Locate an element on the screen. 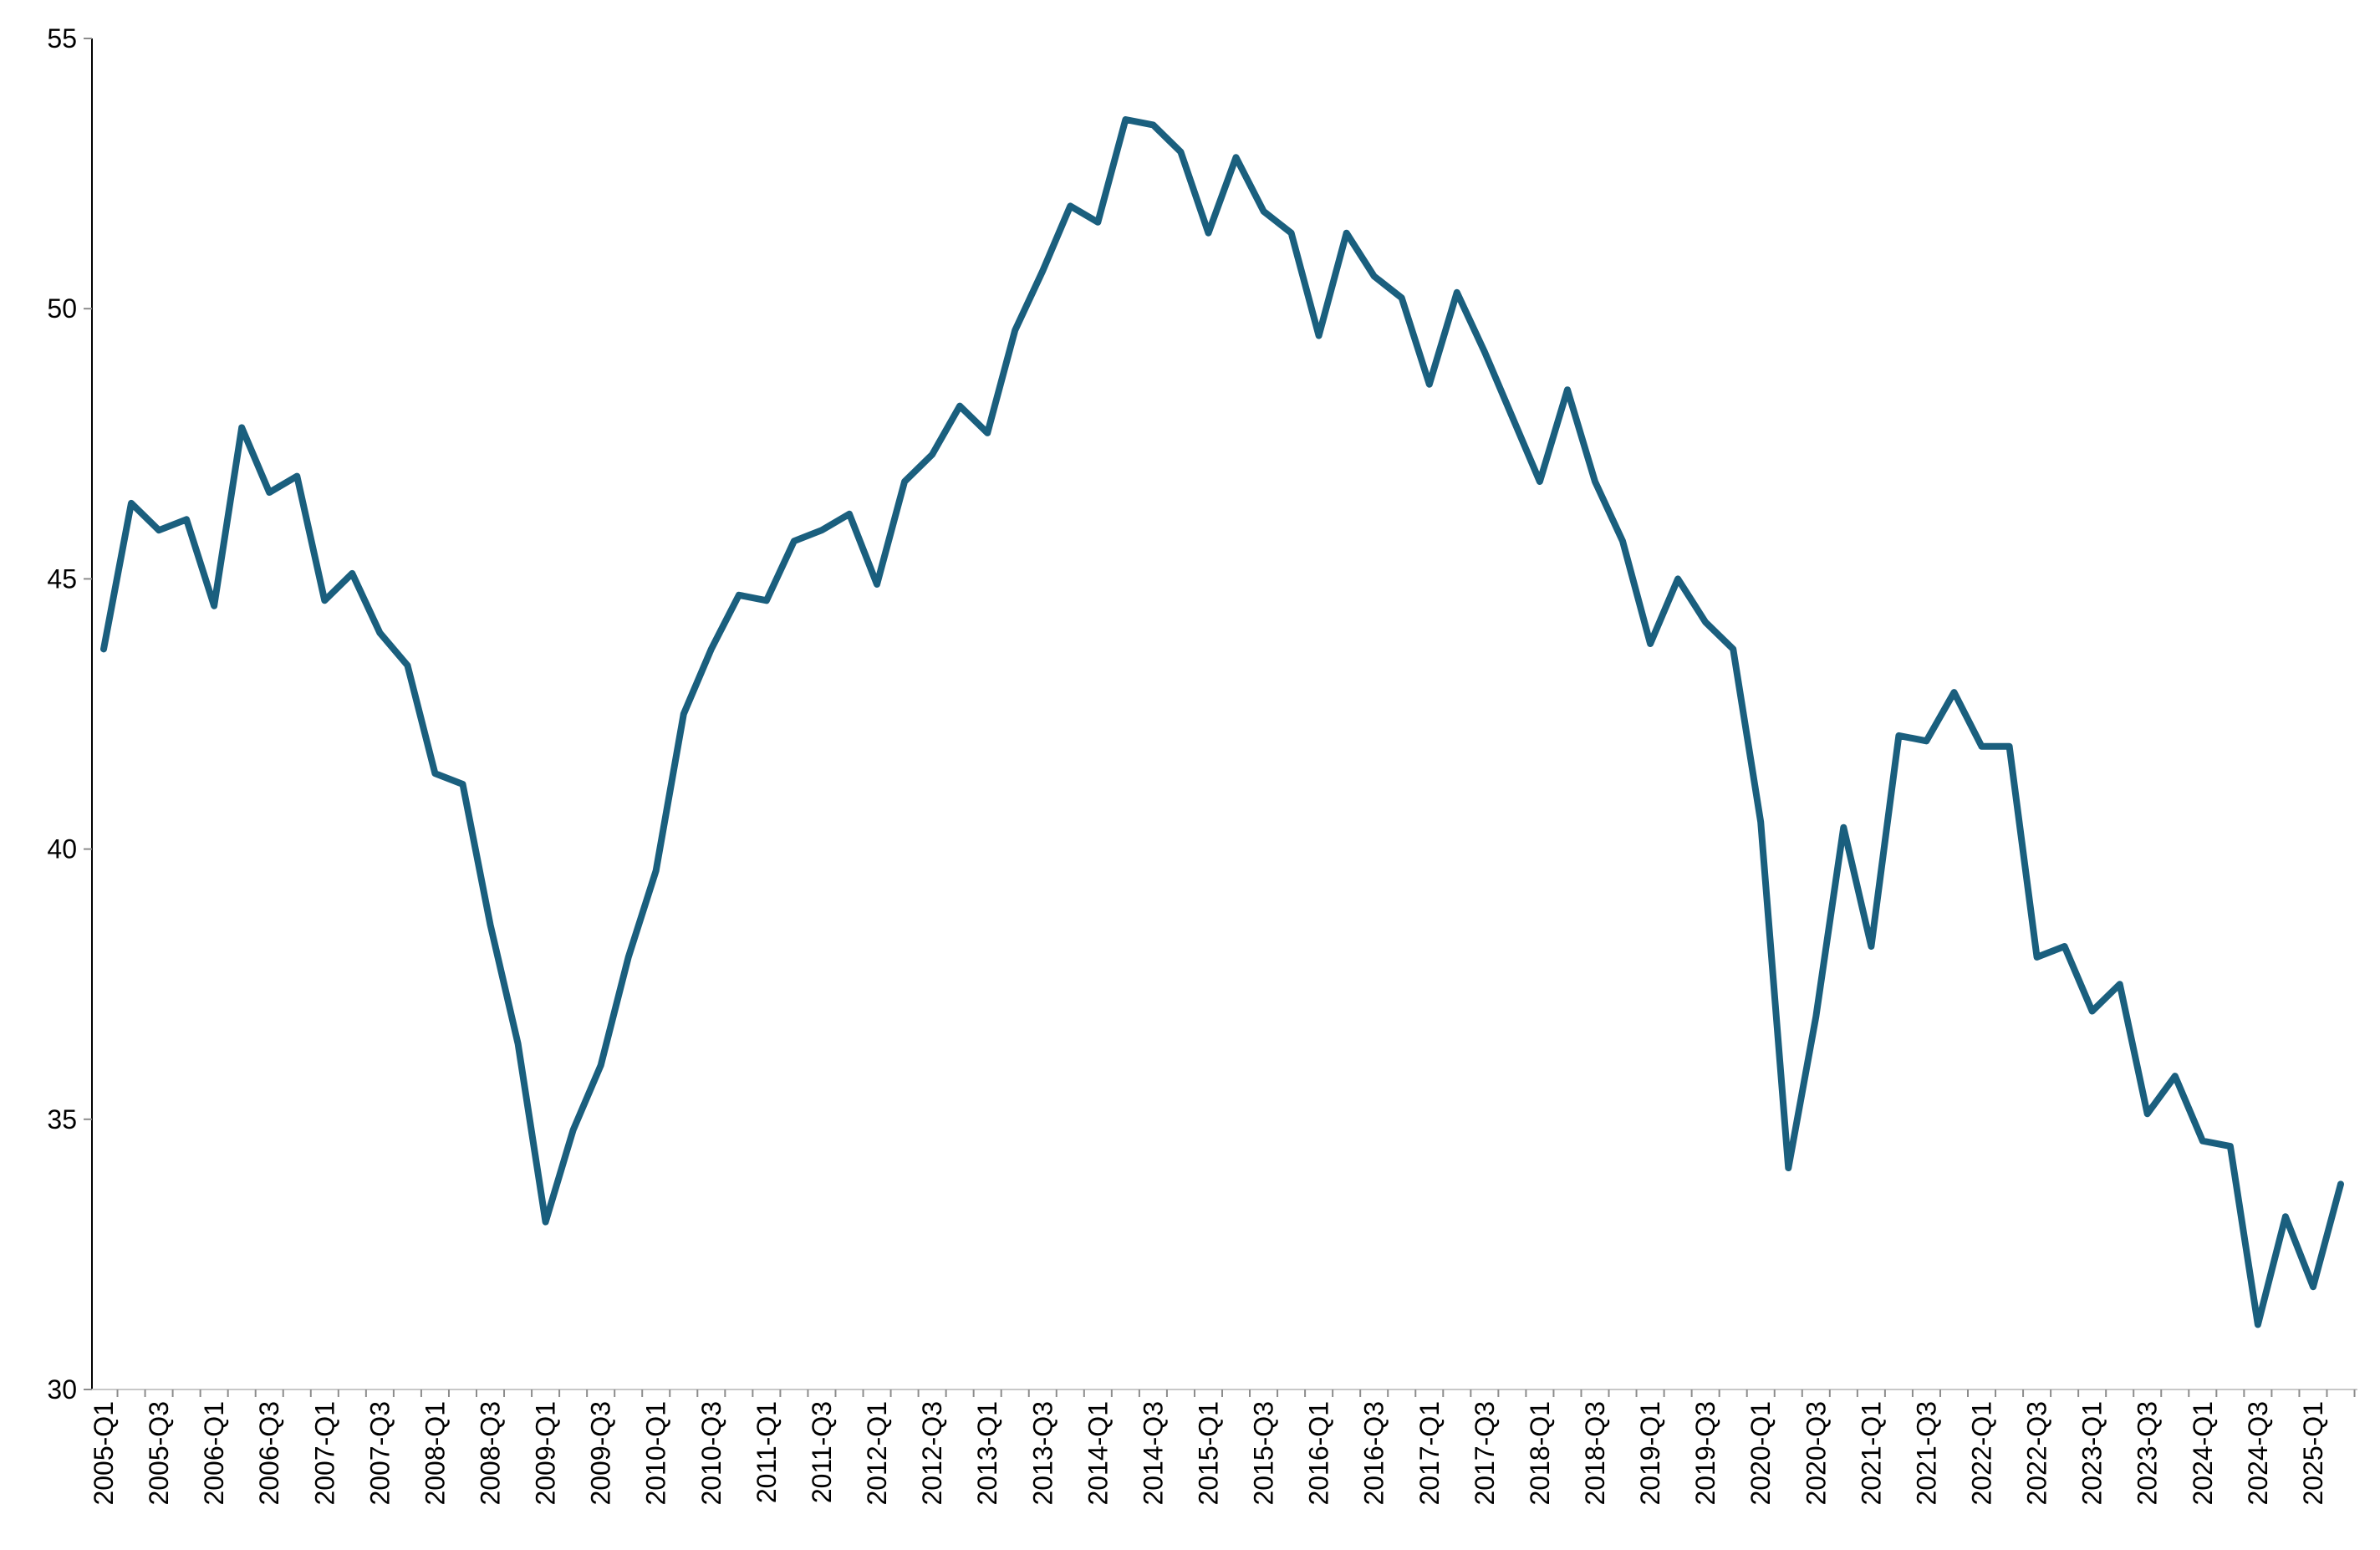  x-tick-label: 2025-Q1 is located at coordinates (2313, 1453).